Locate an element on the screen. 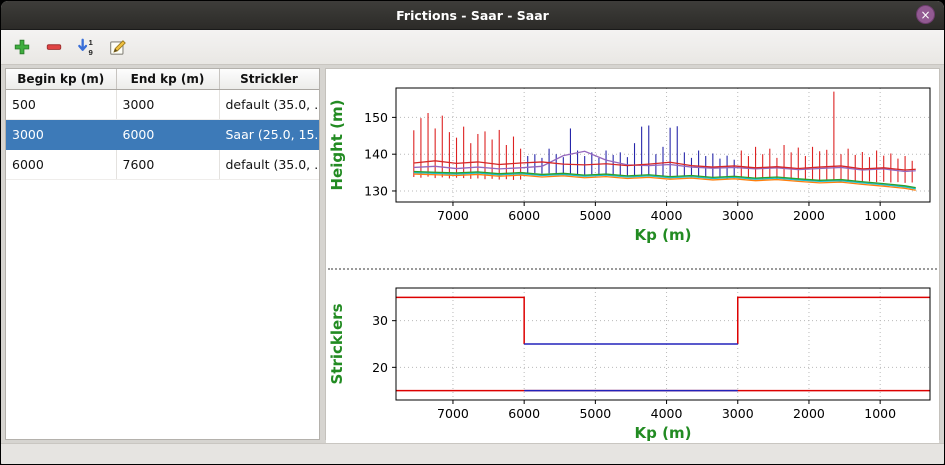 This screenshot has height=465, width=945. svg-text: 1 is located at coordinates (91, 42).